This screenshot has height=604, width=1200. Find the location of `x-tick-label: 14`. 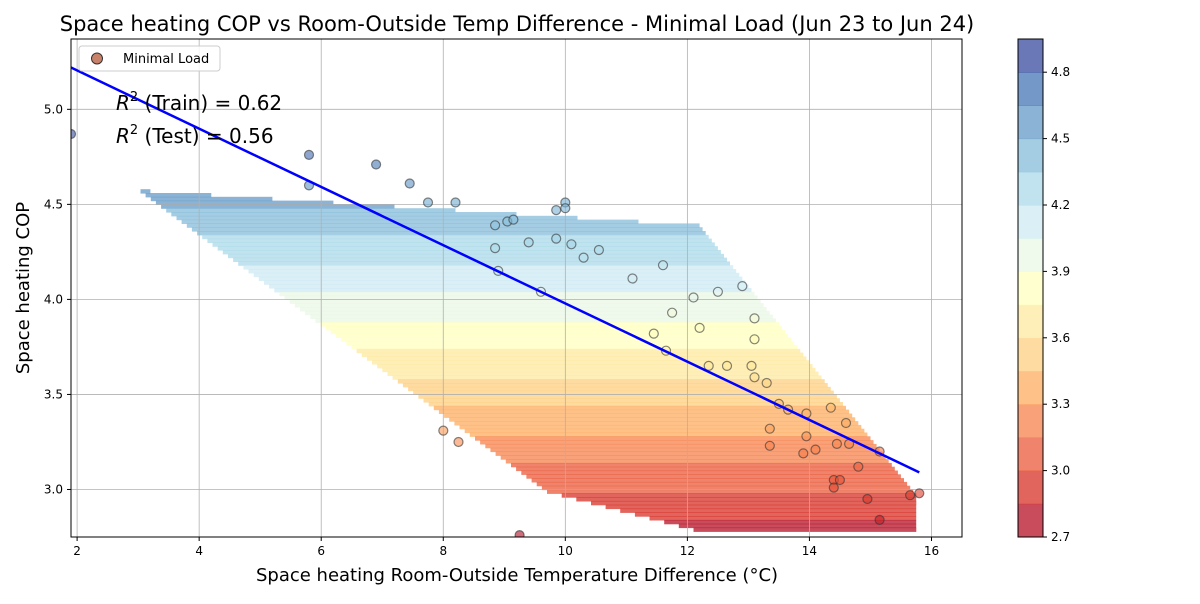

x-tick-label: 14 is located at coordinates (809, 551).